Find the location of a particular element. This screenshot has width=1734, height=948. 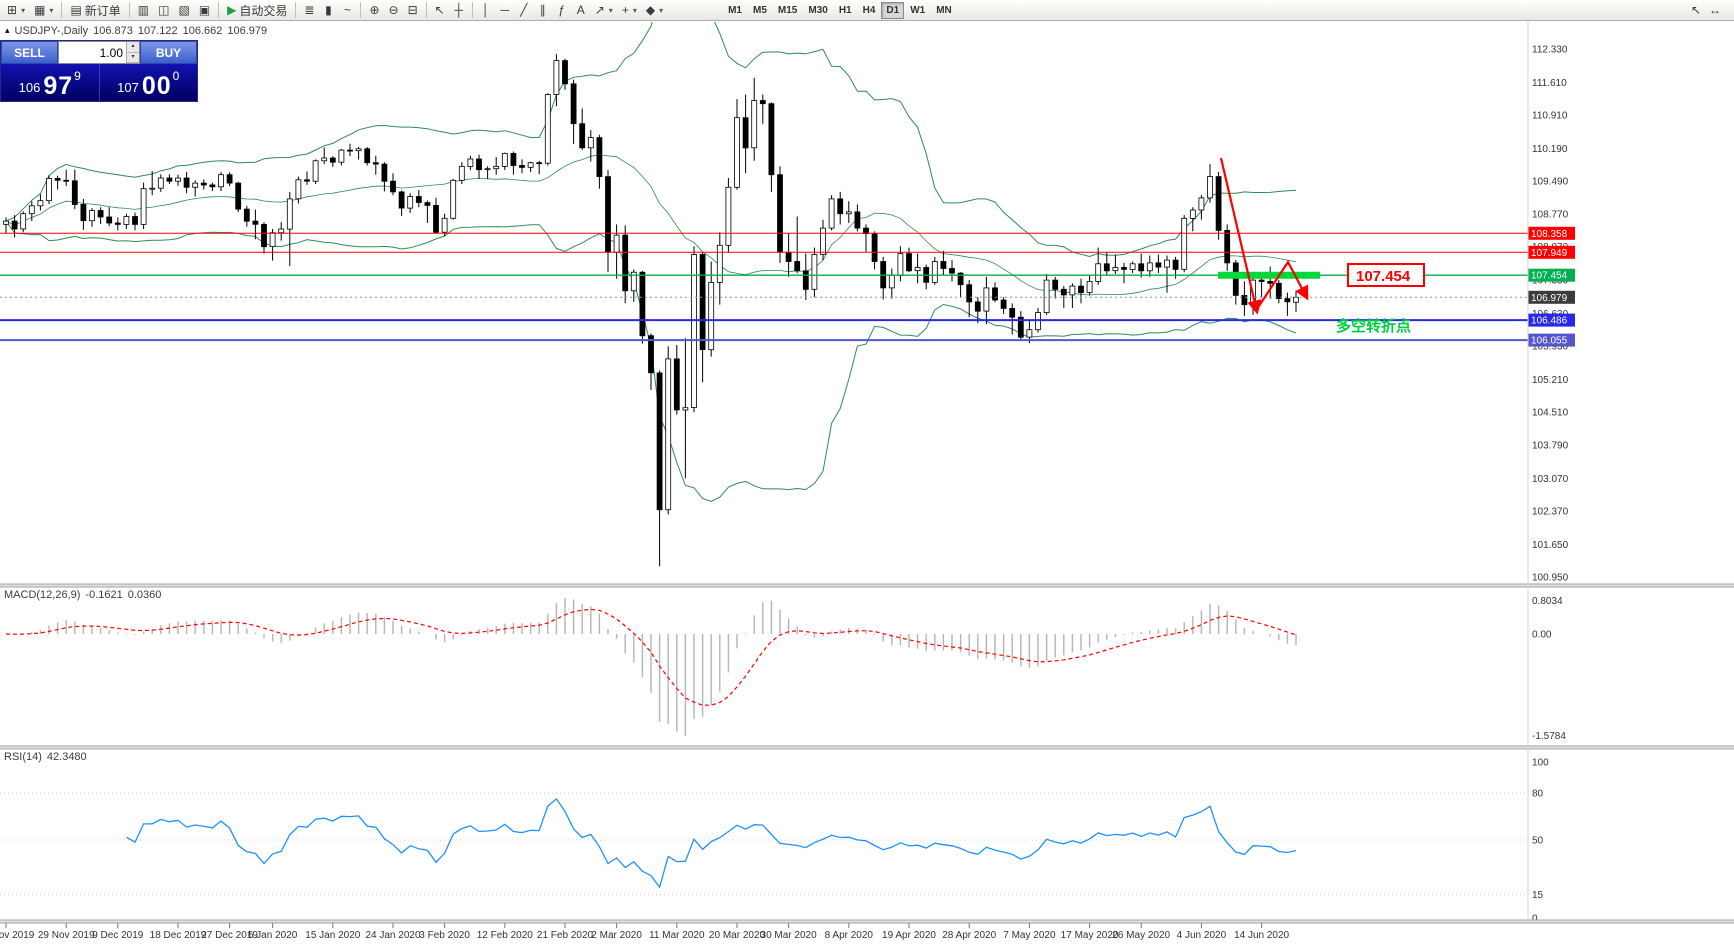

zoom-out-button: ⊖ is located at coordinates (394, 10).